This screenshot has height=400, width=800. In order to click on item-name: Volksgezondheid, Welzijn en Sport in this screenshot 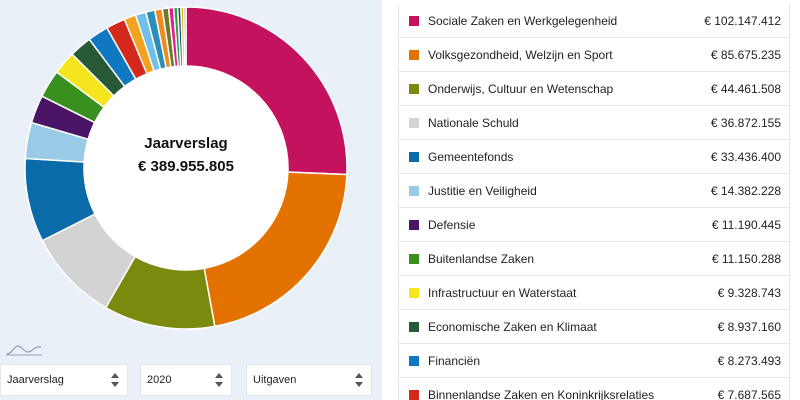, I will do `click(520, 55)`.